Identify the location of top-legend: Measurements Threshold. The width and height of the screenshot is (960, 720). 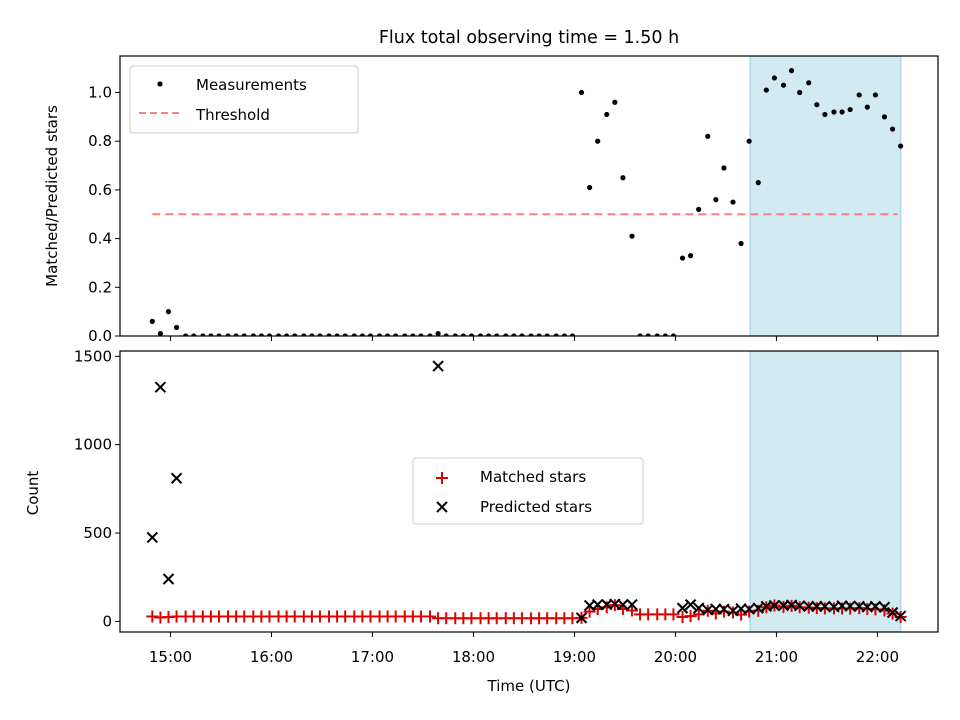
(244, 99).